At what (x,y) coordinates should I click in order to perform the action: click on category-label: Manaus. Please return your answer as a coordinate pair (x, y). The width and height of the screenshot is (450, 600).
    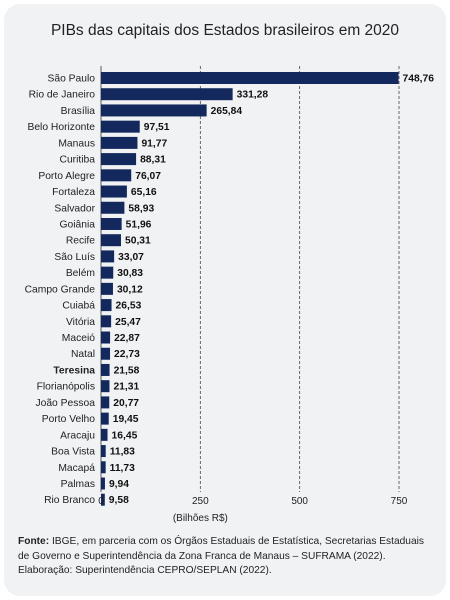
    Looking at the image, I should click on (76, 143).